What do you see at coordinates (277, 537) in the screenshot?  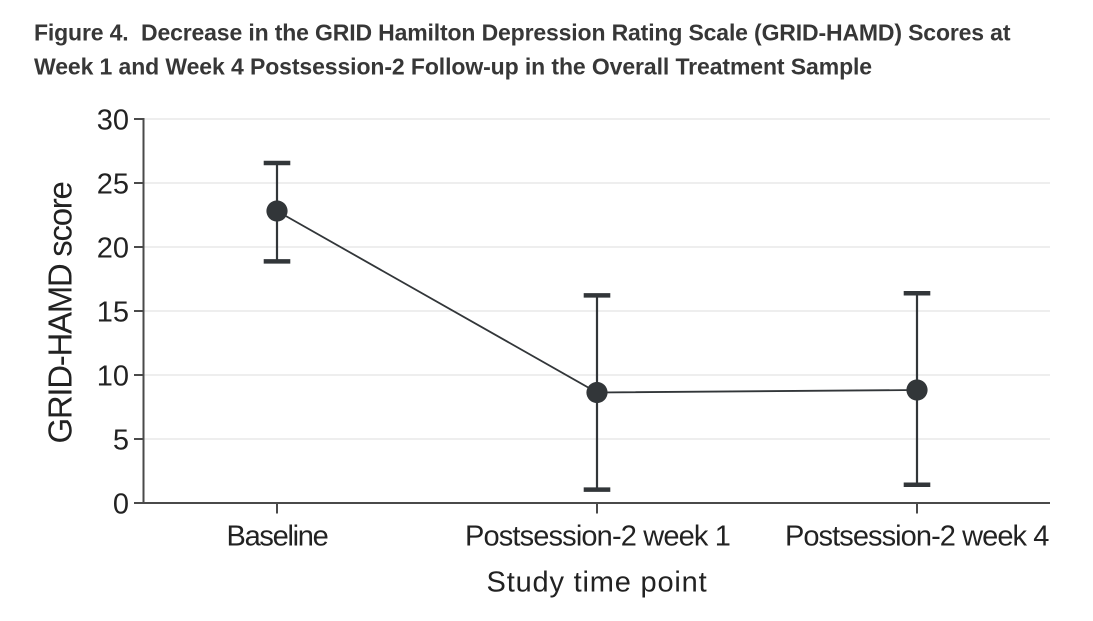 I see `svg-text: Baseline` at bounding box center [277, 537].